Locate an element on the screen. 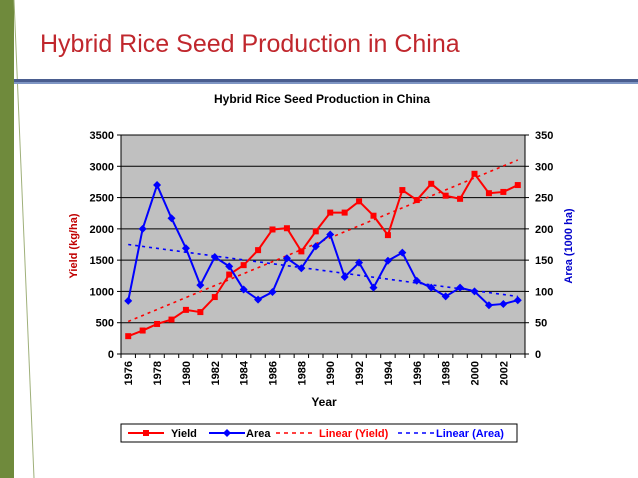  title-underline is located at coordinates (326, 80).